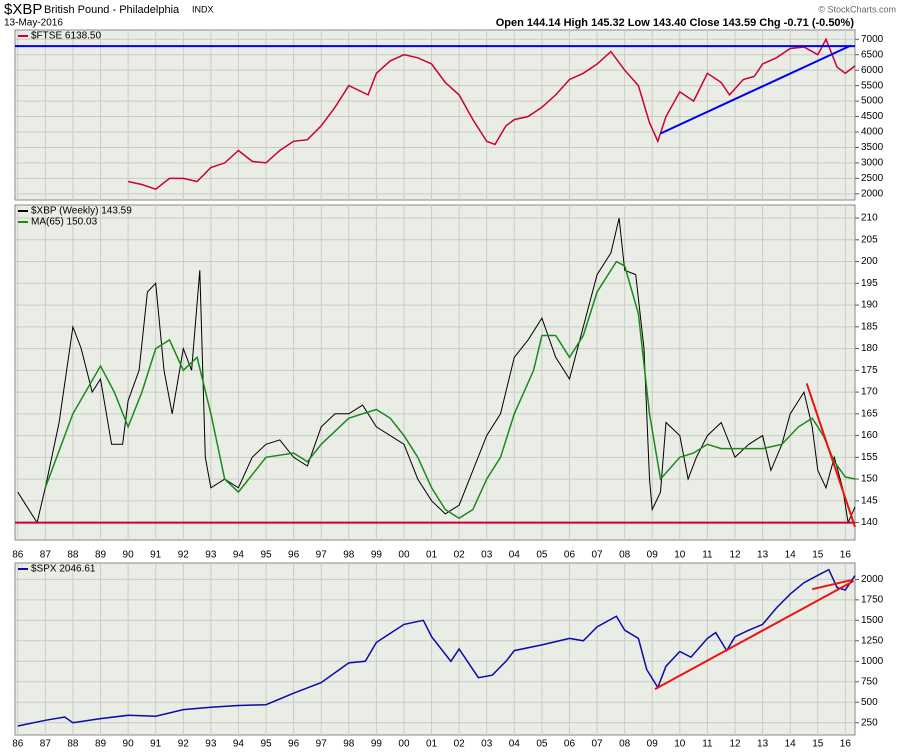  I want to click on legend-label: $XBP (Weekly) 143.59, so click(81, 211).